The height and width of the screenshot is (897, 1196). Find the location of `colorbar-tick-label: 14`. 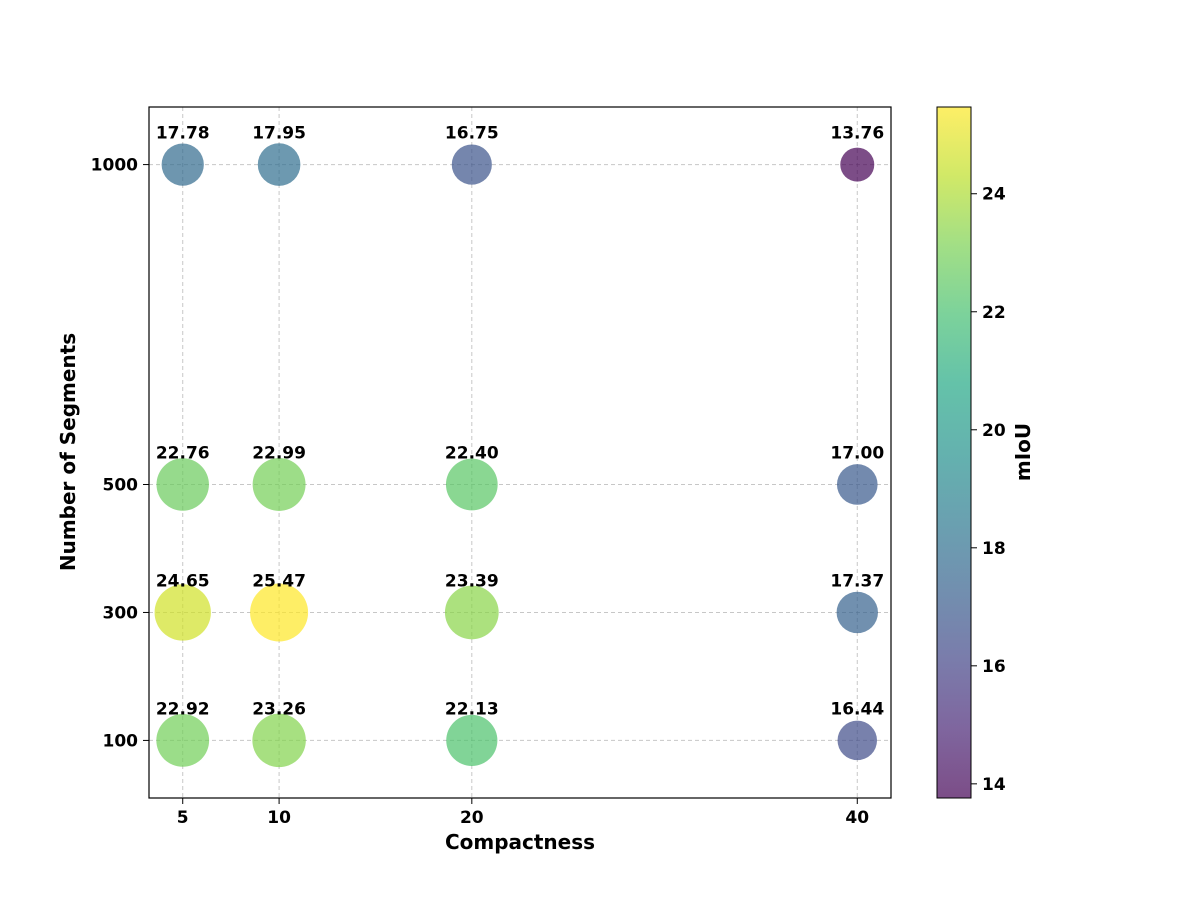

colorbar-tick-label: 14 is located at coordinates (994, 785).